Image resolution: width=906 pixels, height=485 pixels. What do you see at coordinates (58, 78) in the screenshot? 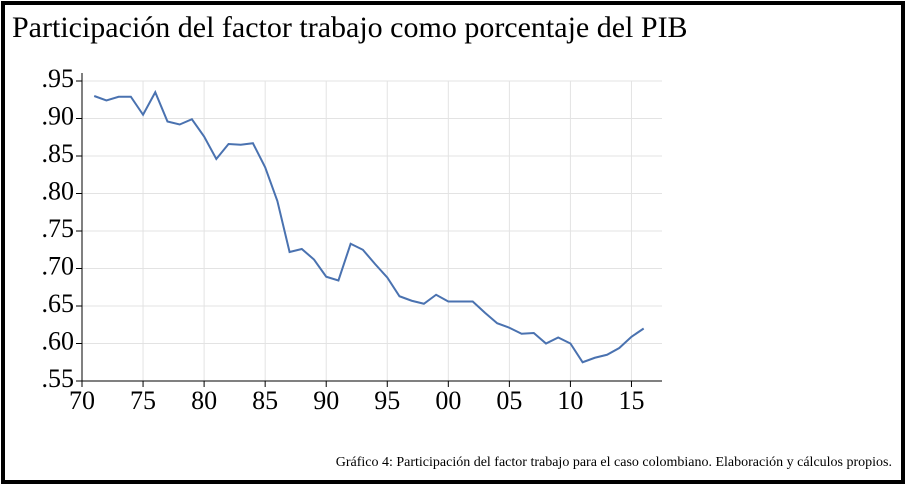
I see `y-tick-label: .95` at bounding box center [58, 78].